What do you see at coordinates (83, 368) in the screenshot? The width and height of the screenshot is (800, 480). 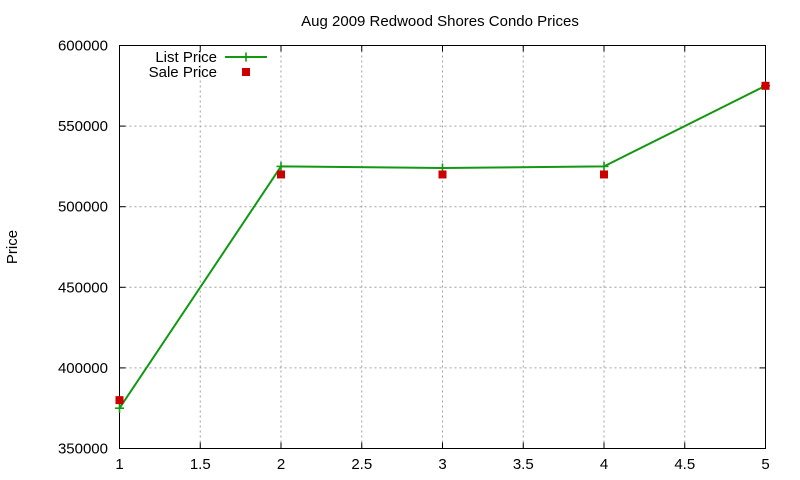 I see `y-tick-label: 400000` at bounding box center [83, 368].